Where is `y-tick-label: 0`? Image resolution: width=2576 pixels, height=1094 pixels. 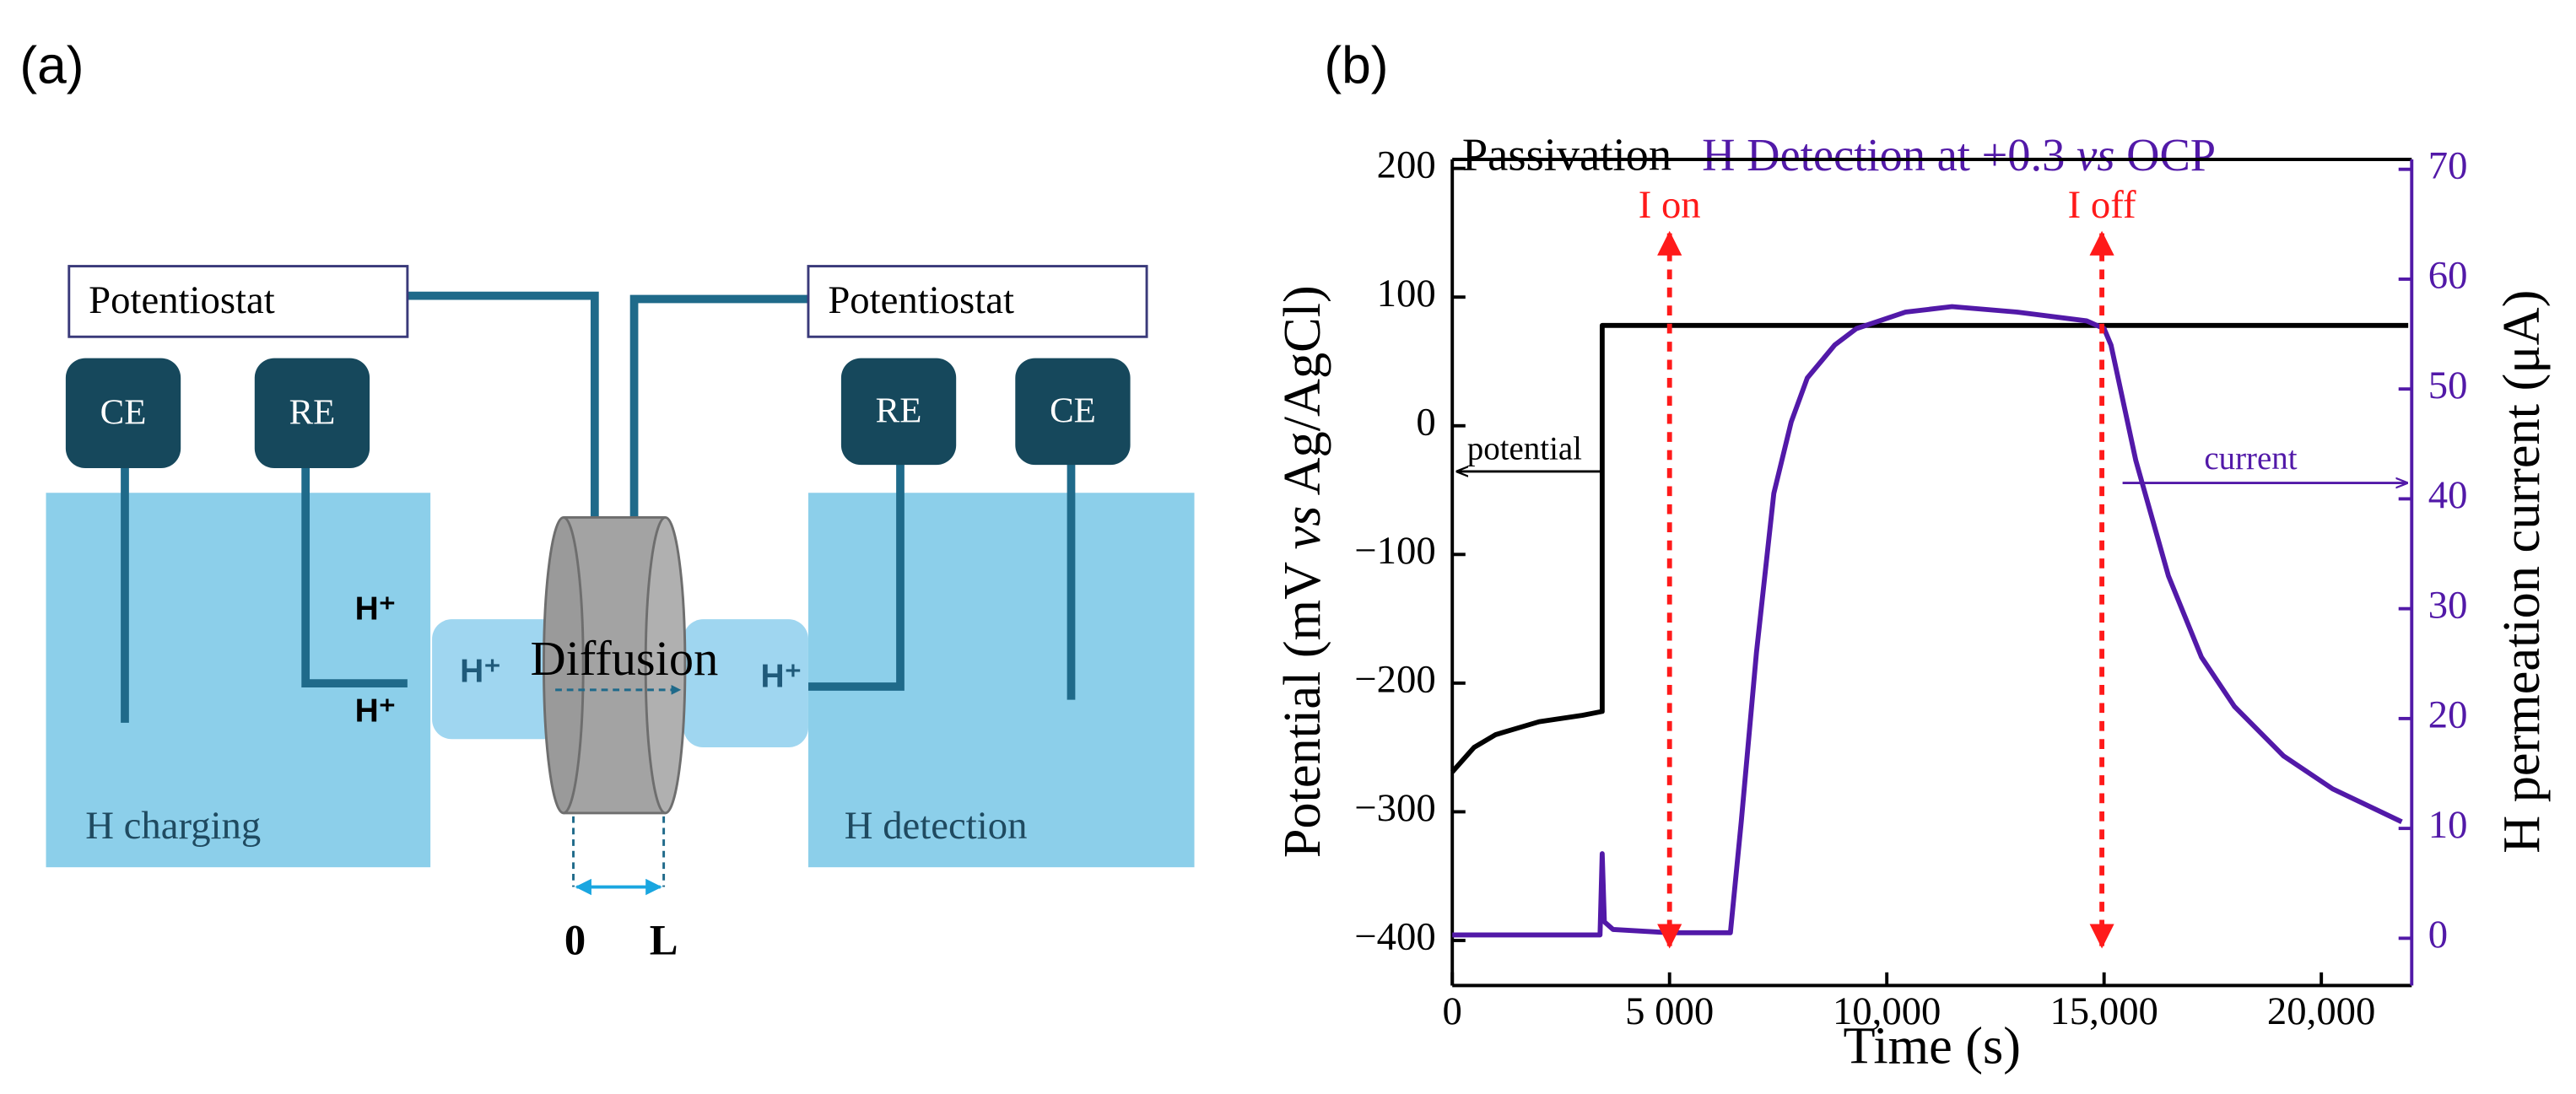 y-tick-label: 0 is located at coordinates (1425, 422).